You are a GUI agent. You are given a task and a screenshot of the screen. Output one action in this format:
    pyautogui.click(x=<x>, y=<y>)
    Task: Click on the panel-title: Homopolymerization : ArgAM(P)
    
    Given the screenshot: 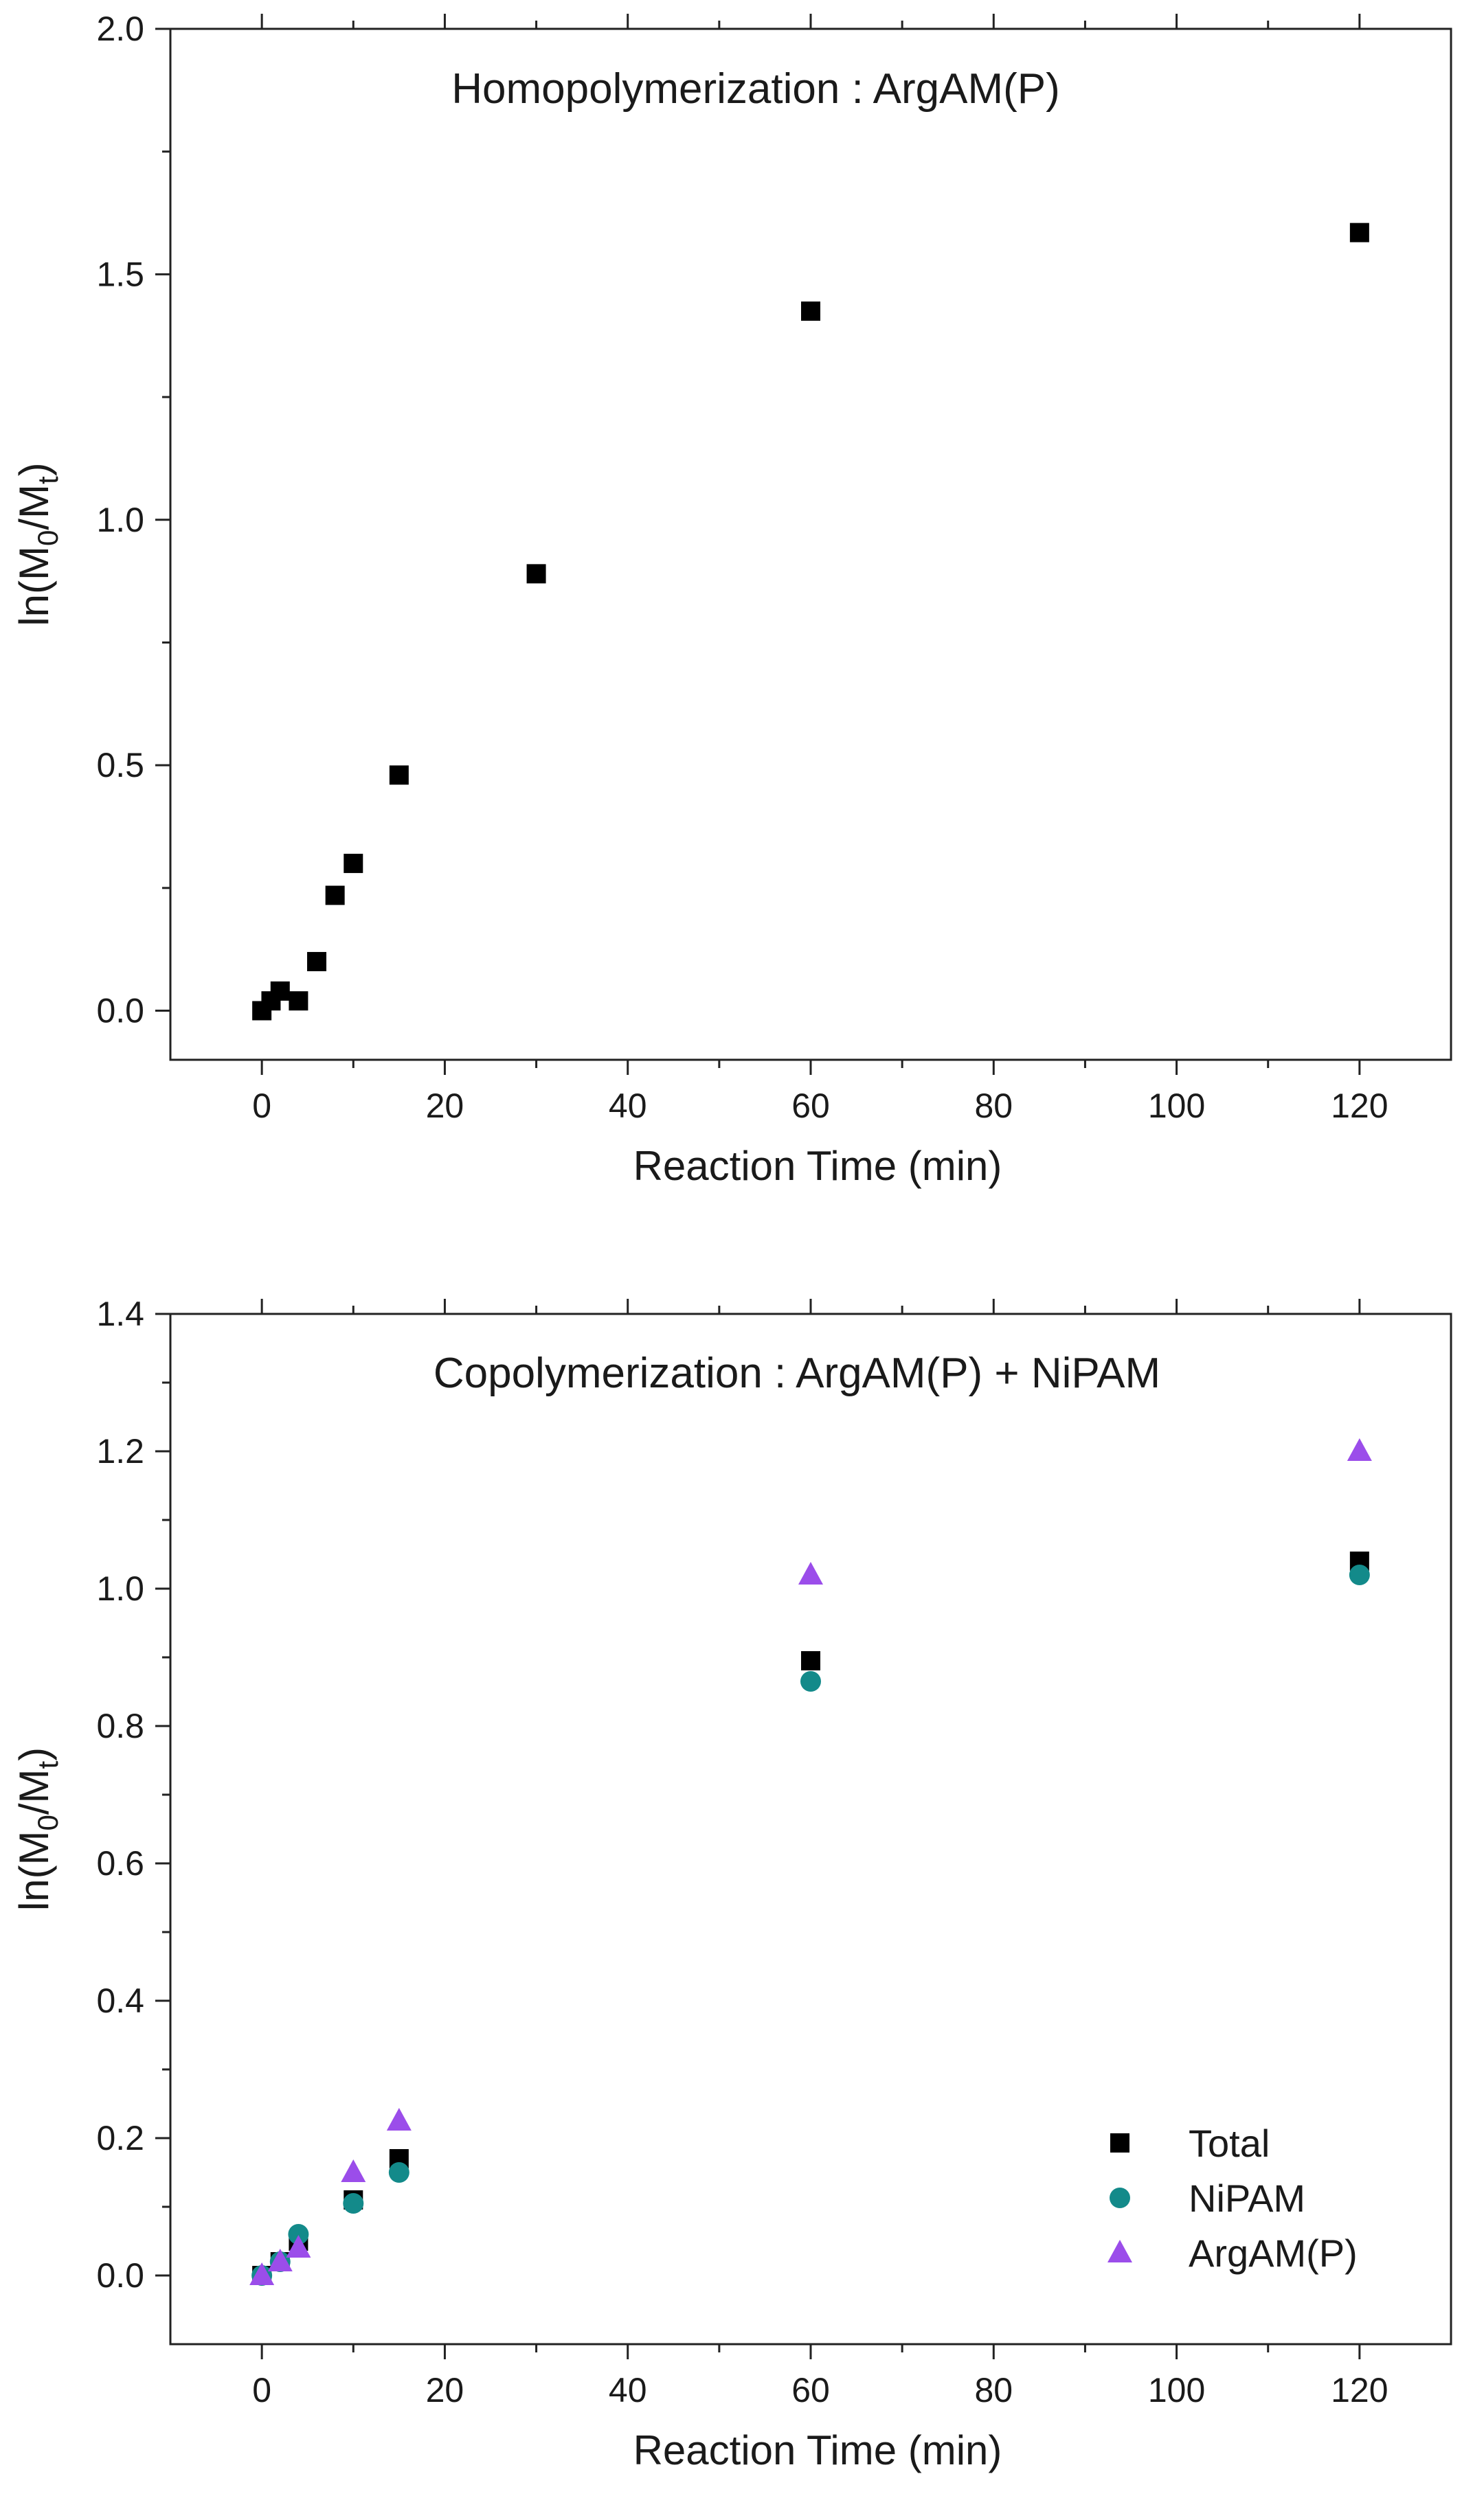 What is the action you would take?
    pyautogui.click(x=755, y=89)
    